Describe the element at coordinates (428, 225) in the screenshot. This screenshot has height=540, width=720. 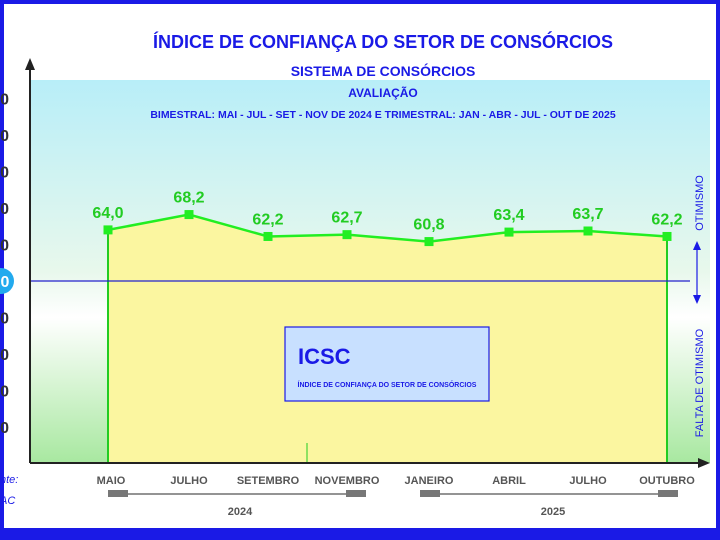
I see `data-label: 60,8` at that location.